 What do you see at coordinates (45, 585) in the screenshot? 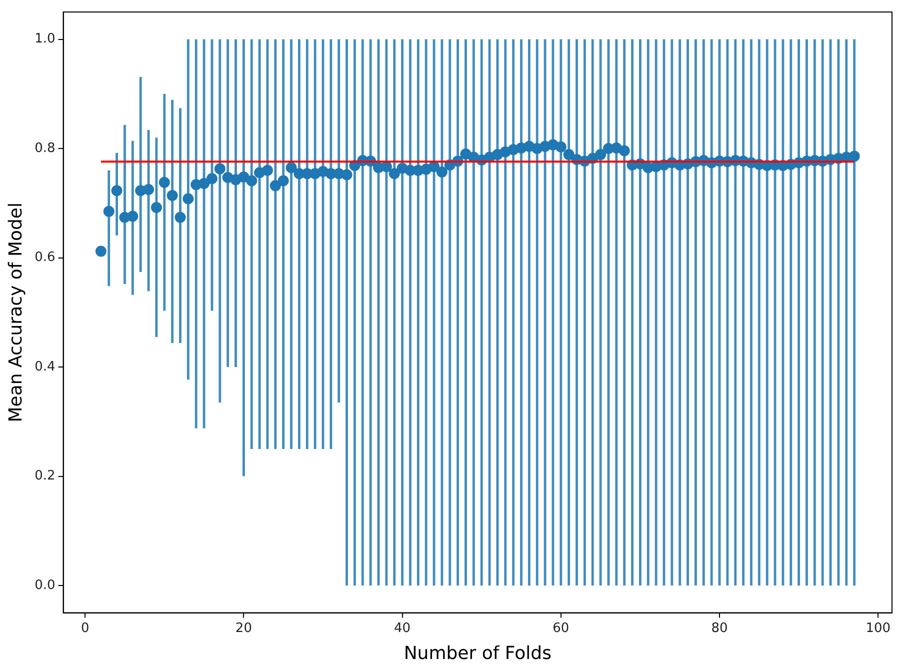
I see `y-tick-label: 0.0` at bounding box center [45, 585].